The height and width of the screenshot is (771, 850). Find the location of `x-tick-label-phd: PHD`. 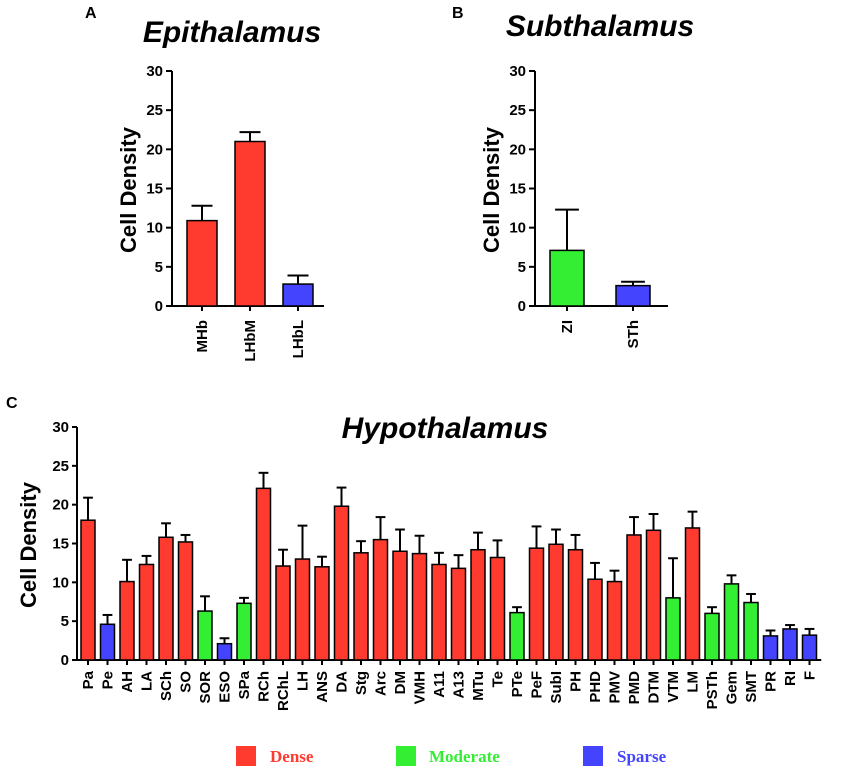

x-tick-label-phd: PHD is located at coordinates (595, 687).